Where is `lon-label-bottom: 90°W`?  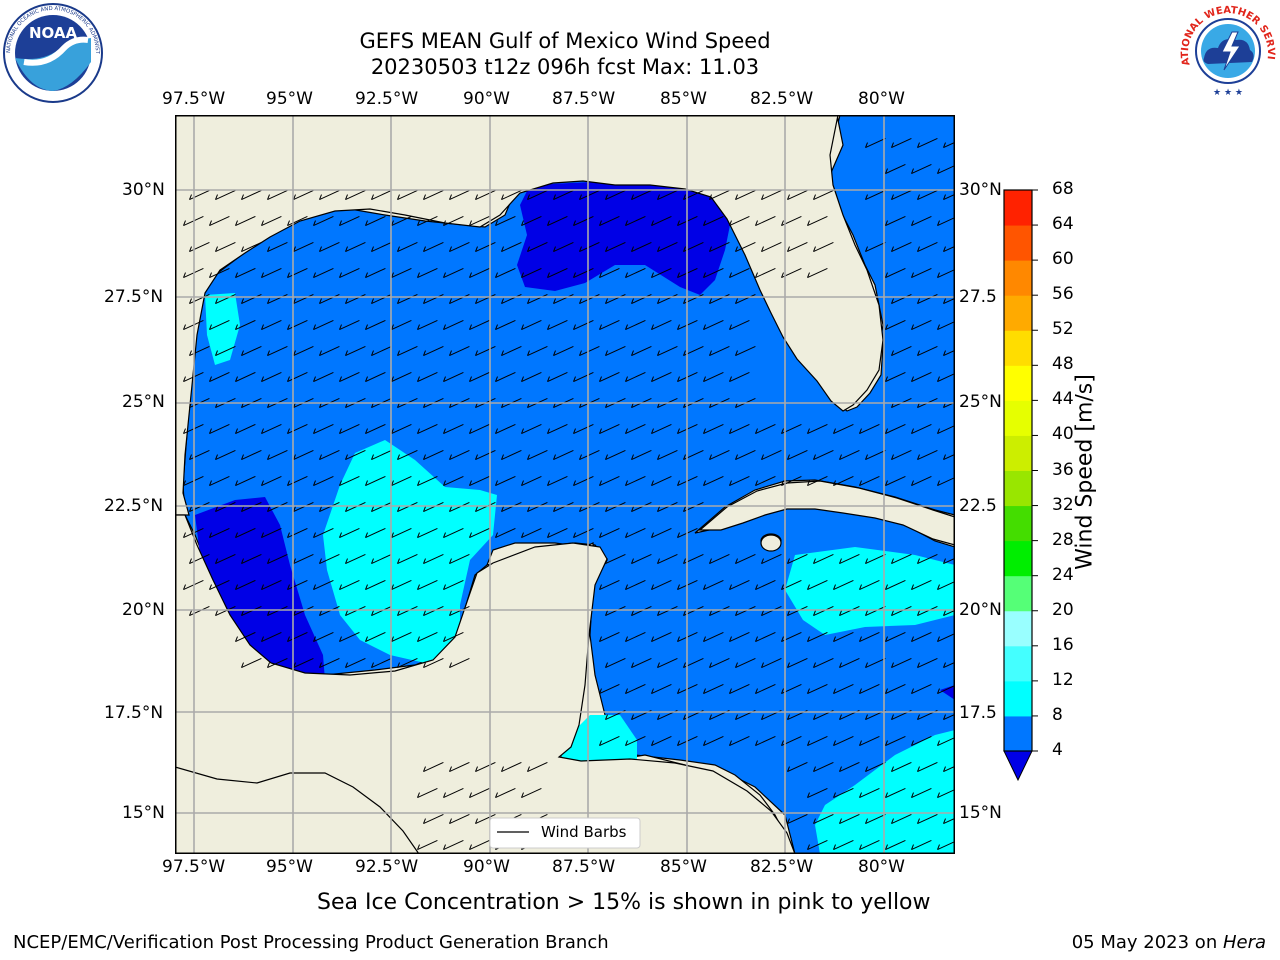 lon-label-bottom: 90°W is located at coordinates (486, 867).